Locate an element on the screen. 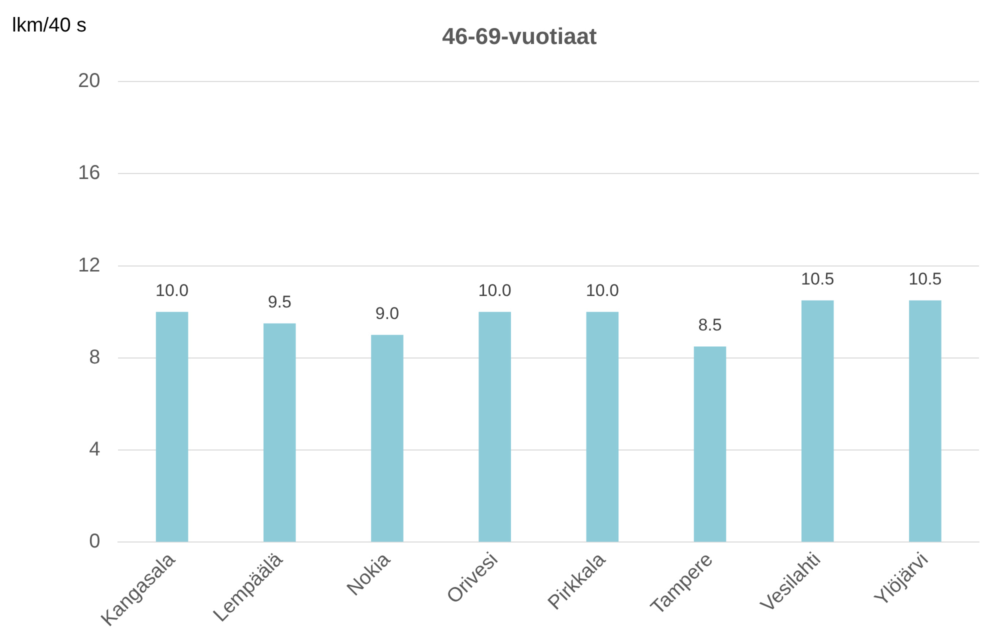 The height and width of the screenshot is (638, 989). y-axis-title: lkm/40 s is located at coordinates (49, 25).